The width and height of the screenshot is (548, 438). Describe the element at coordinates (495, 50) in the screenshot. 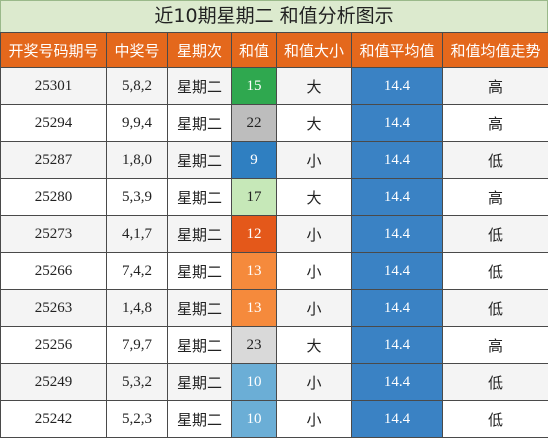

I see `column-header-trend: 和值均值走势` at that location.